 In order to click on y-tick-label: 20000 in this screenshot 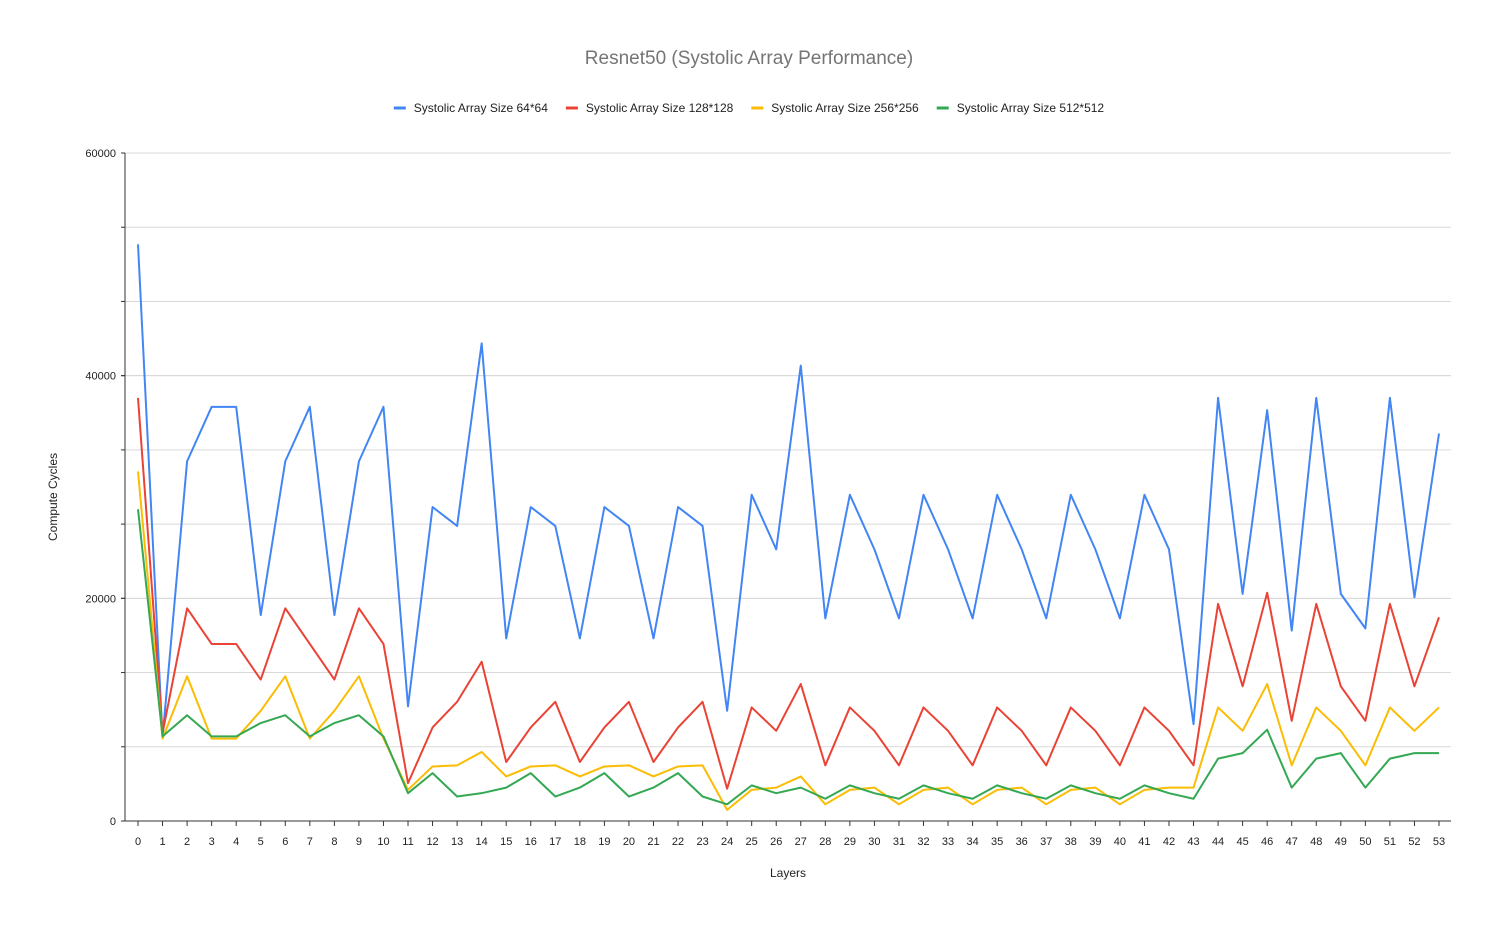, I will do `click(100, 599)`.